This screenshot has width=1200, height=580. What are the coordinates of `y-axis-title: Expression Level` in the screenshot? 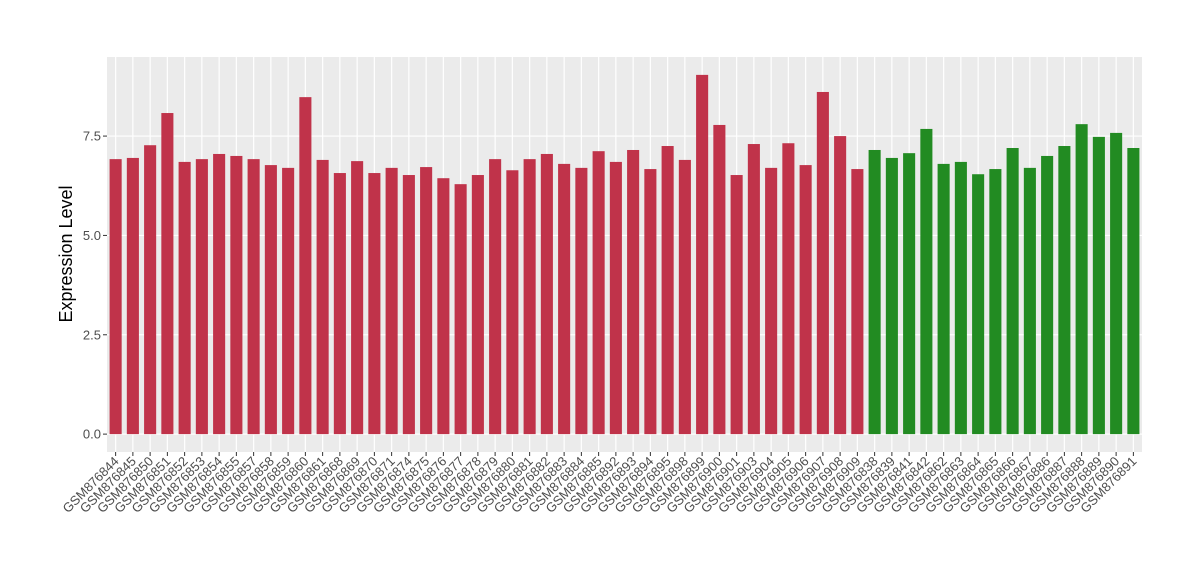 It's located at (66, 253).